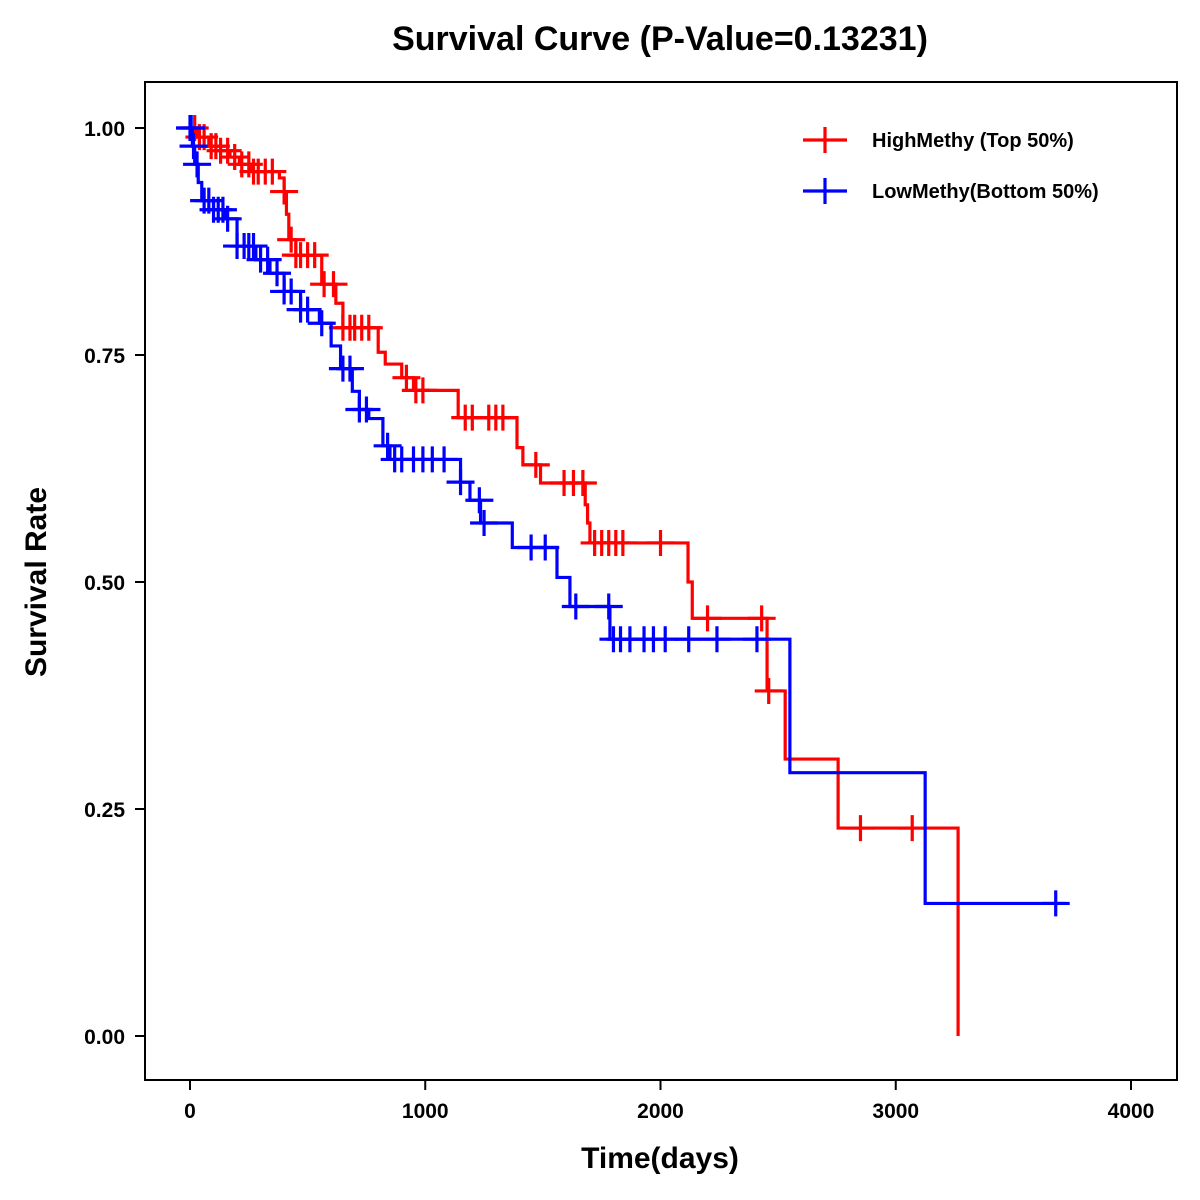 This screenshot has height=1200, width=1200. What do you see at coordinates (104, 583) in the screenshot?
I see `y-tick-label: 0.50` at bounding box center [104, 583].